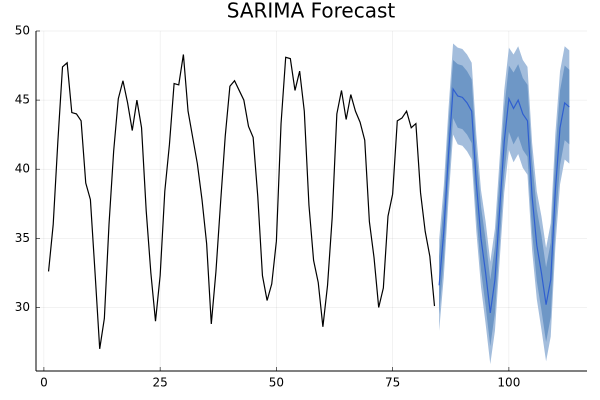  What do you see at coordinates (22, 238) in the screenshot?
I see `y-tick-label: 35` at bounding box center [22, 238].